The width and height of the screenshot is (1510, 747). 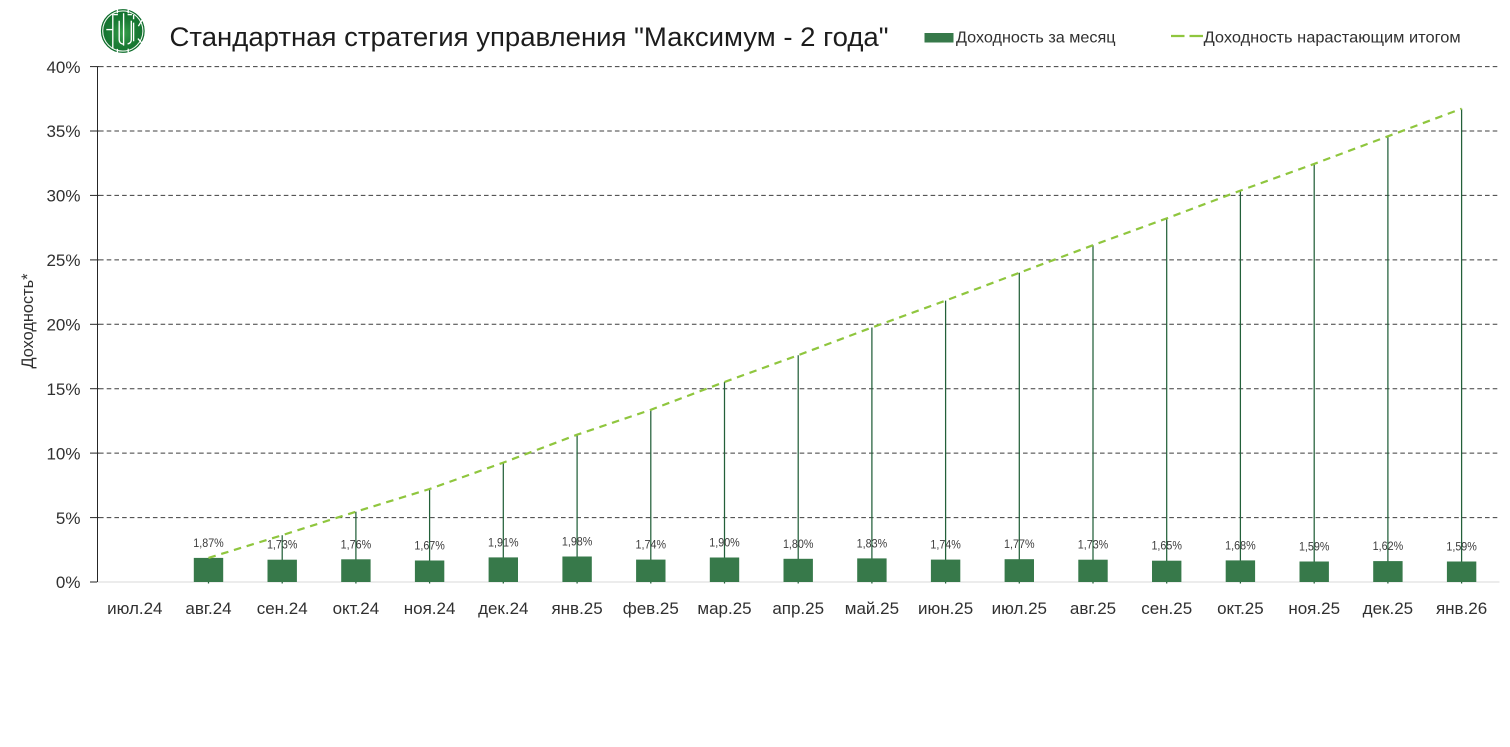 I want to click on svg-text: 20%, so click(x=63, y=325).